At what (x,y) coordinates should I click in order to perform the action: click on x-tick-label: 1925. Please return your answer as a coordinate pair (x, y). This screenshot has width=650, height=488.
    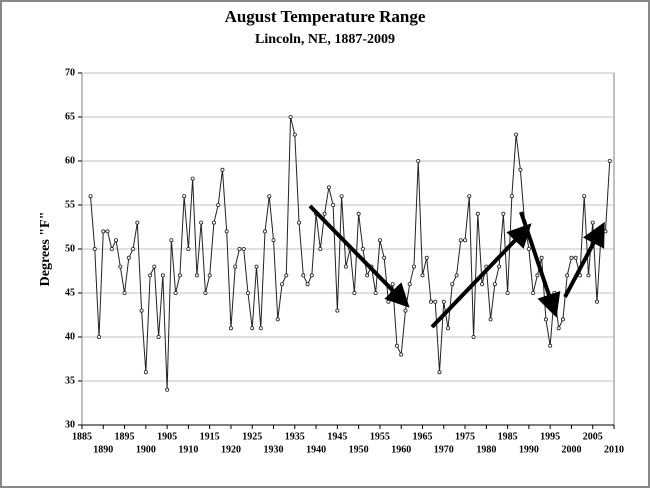
    Looking at the image, I should click on (252, 436).